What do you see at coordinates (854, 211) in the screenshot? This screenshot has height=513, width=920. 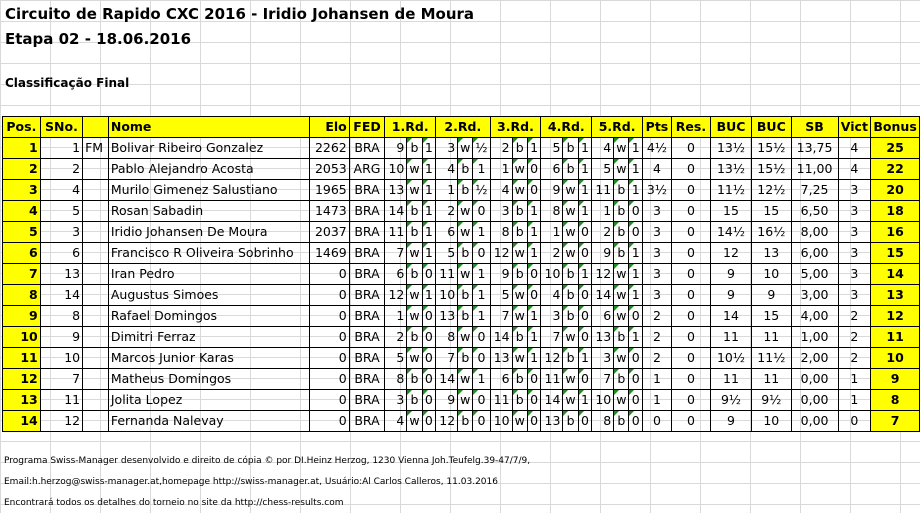 I see `victories-cell: 3` at bounding box center [854, 211].